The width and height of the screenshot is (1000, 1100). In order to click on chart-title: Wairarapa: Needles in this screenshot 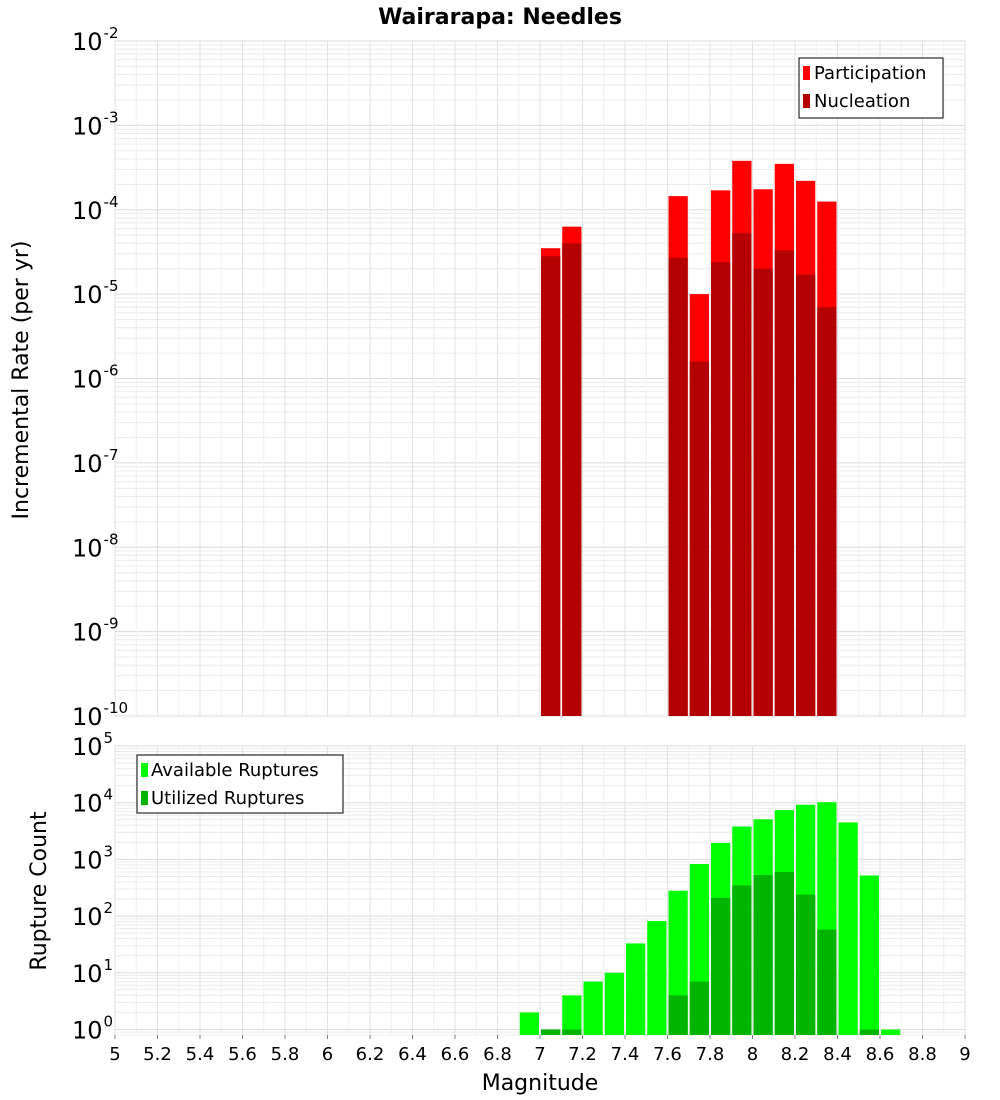, I will do `click(500, 17)`.